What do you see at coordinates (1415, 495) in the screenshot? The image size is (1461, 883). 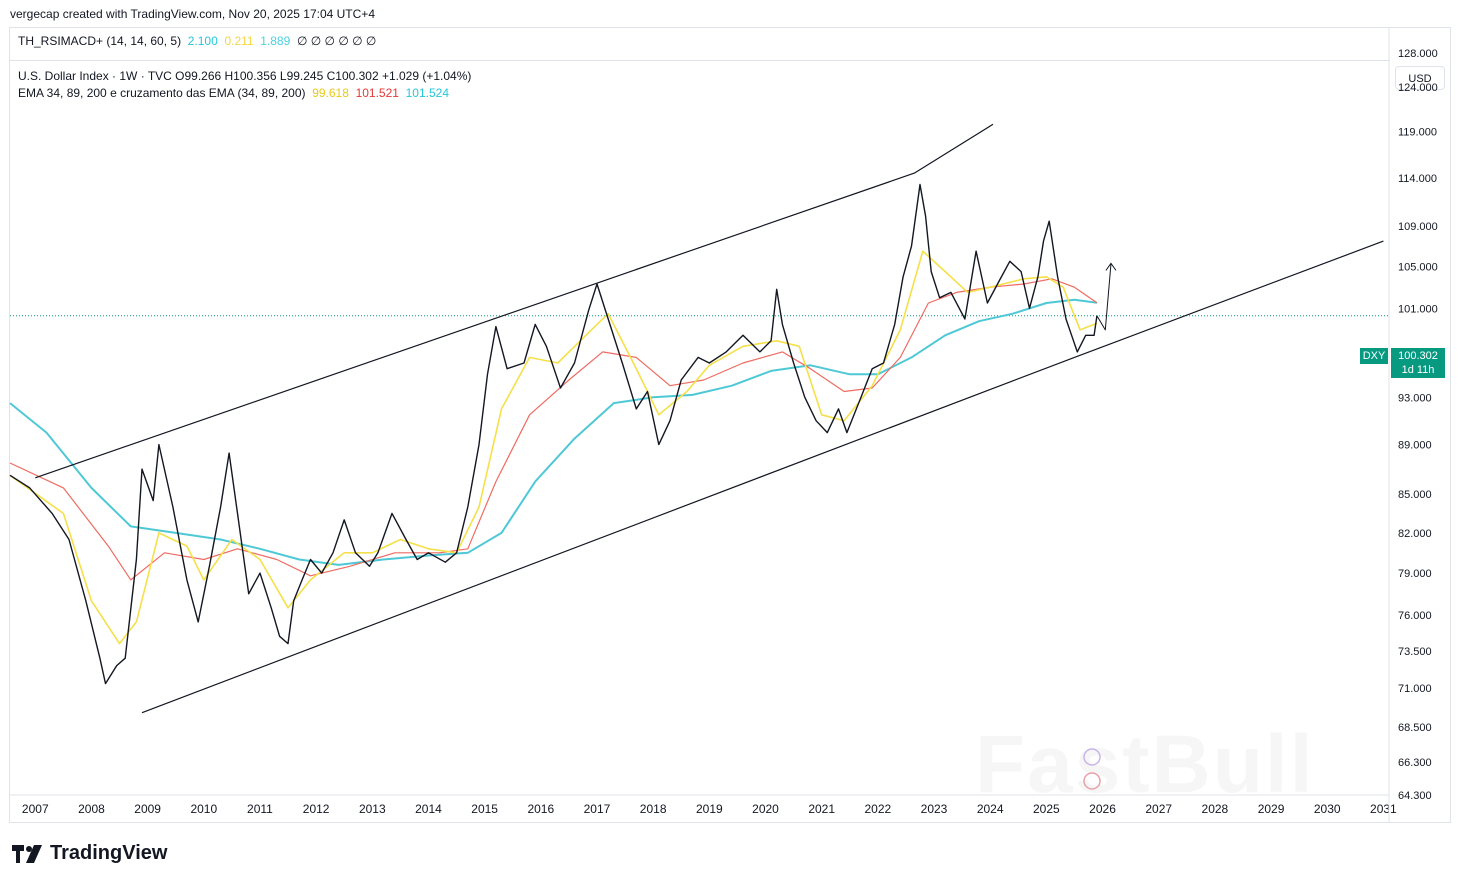 I see `y-tick-label: 85.000` at bounding box center [1415, 495].